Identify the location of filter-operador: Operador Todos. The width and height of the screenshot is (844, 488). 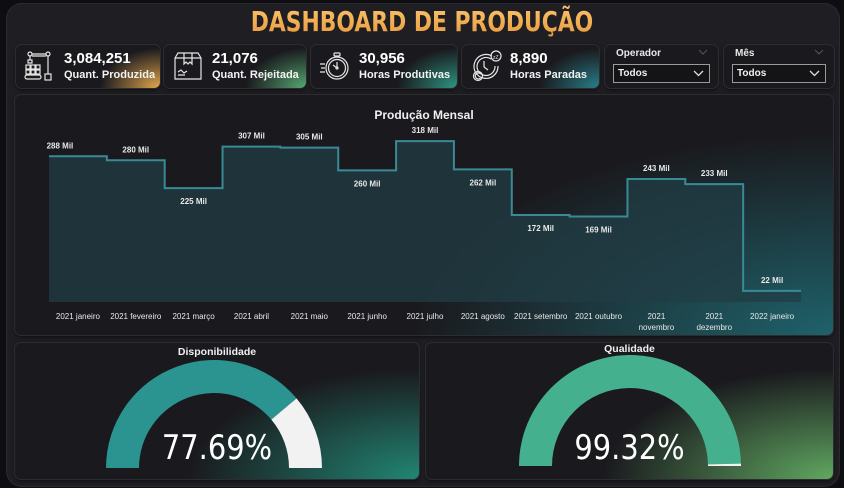
(661, 66).